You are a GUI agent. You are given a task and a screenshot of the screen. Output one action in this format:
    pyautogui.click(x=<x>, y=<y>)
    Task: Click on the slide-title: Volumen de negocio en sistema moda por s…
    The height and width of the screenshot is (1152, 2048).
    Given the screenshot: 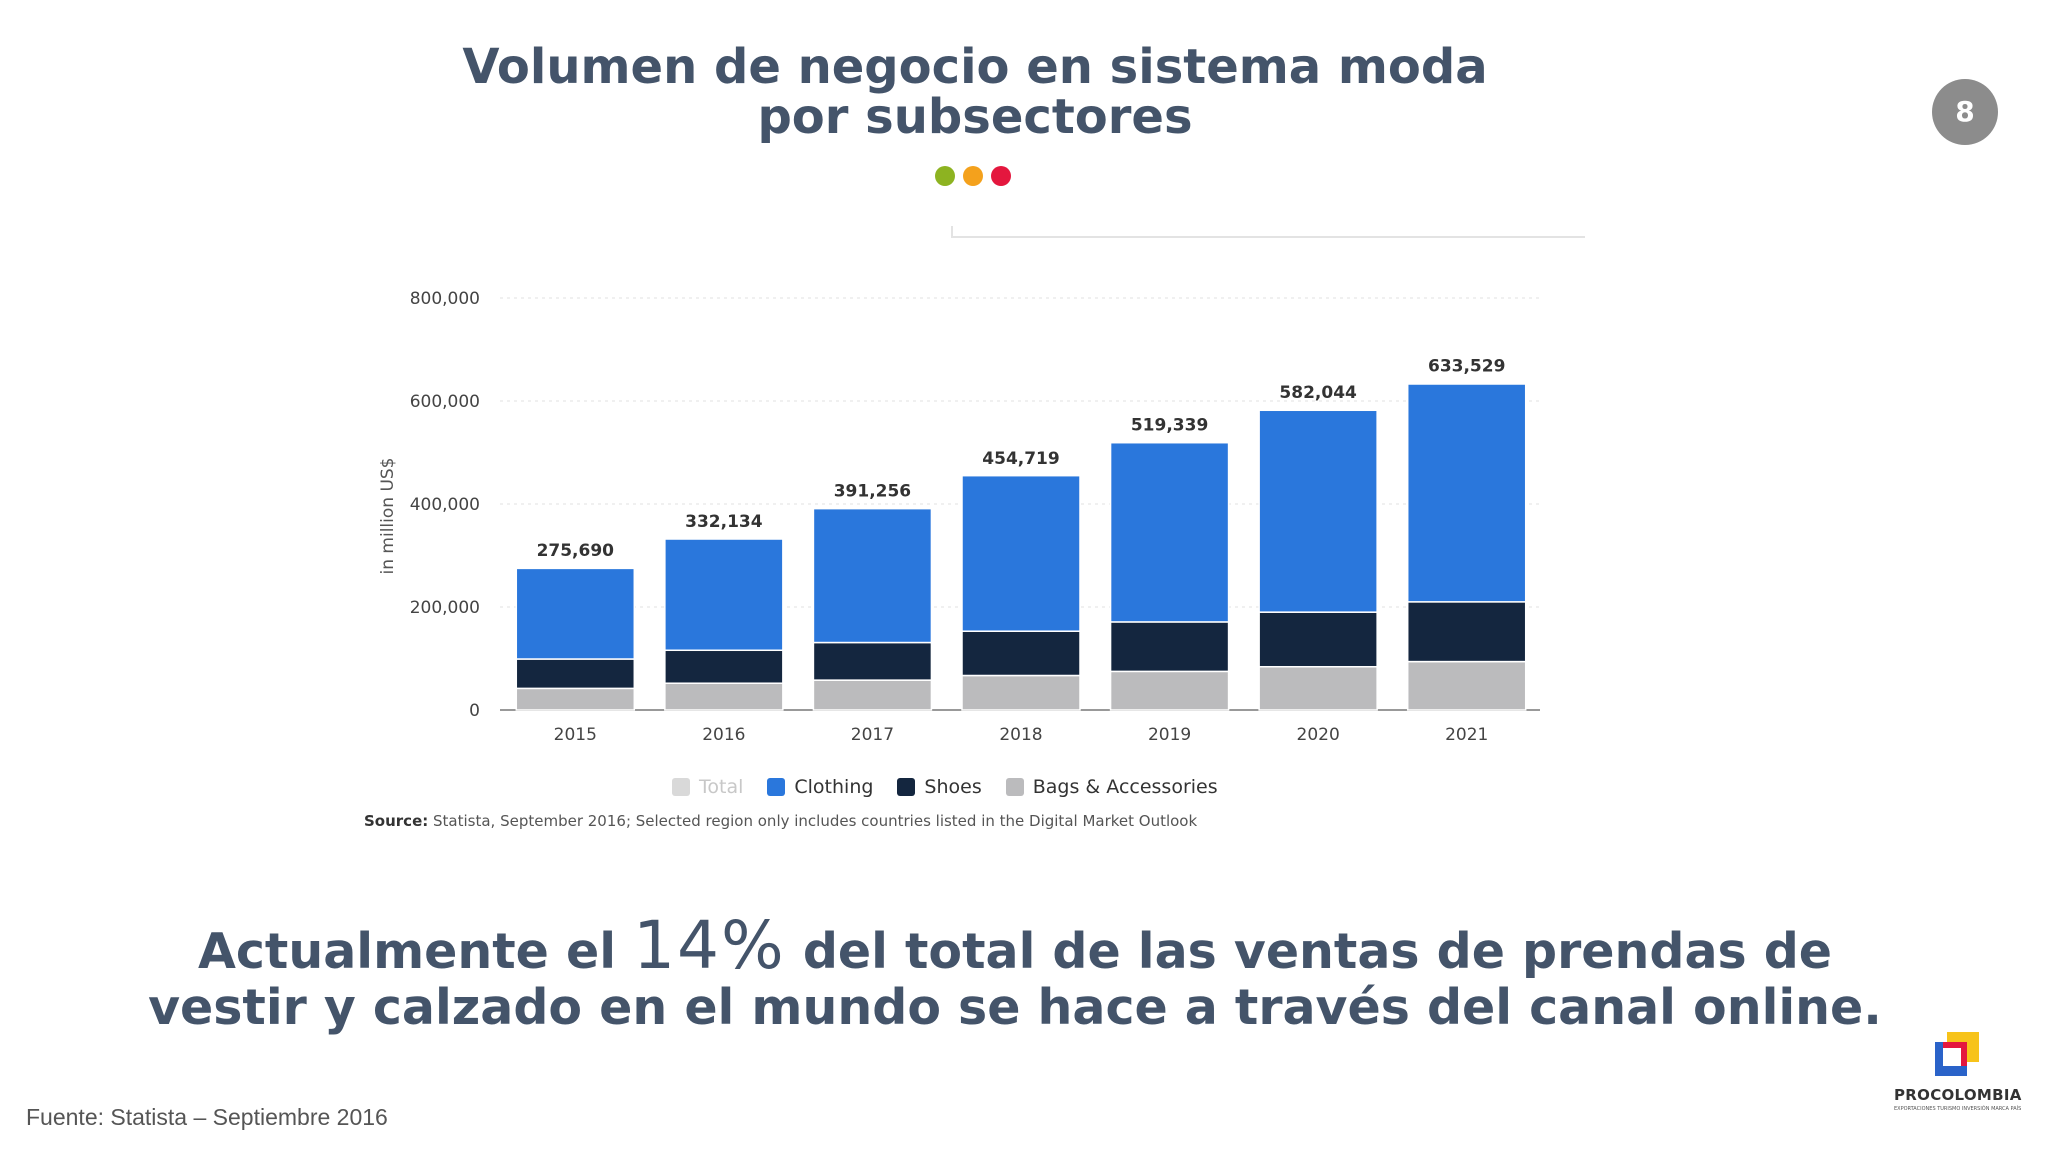 What is the action you would take?
    pyautogui.click(x=975, y=92)
    